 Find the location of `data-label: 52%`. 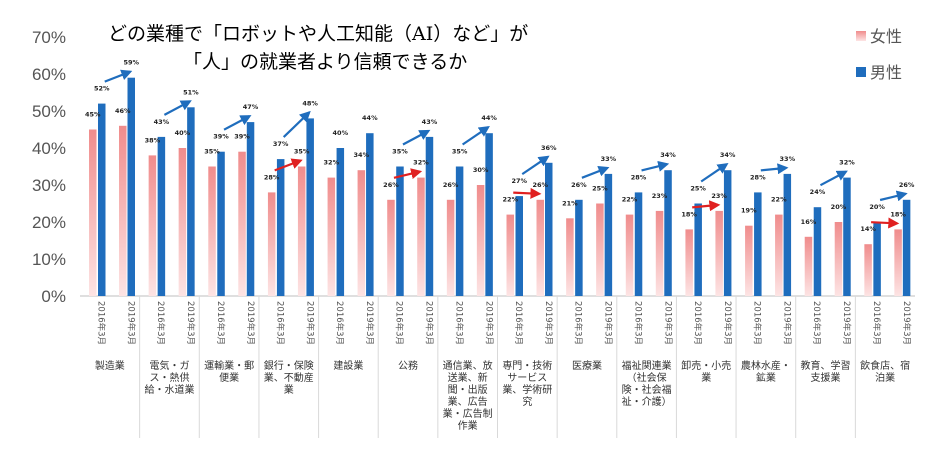

data-label: 52% is located at coordinates (102, 89).